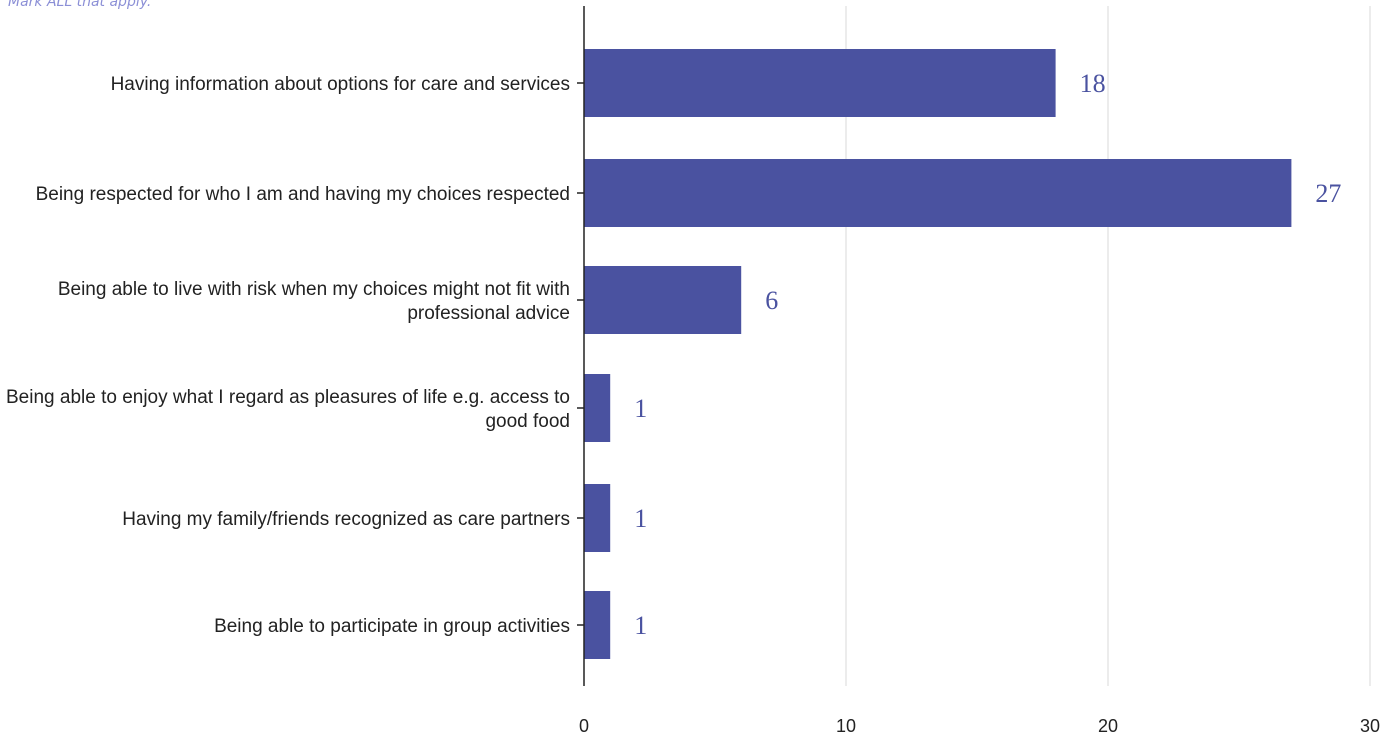  Describe the element at coordinates (640, 408) in the screenshot. I see `data-label-3: 1` at that location.